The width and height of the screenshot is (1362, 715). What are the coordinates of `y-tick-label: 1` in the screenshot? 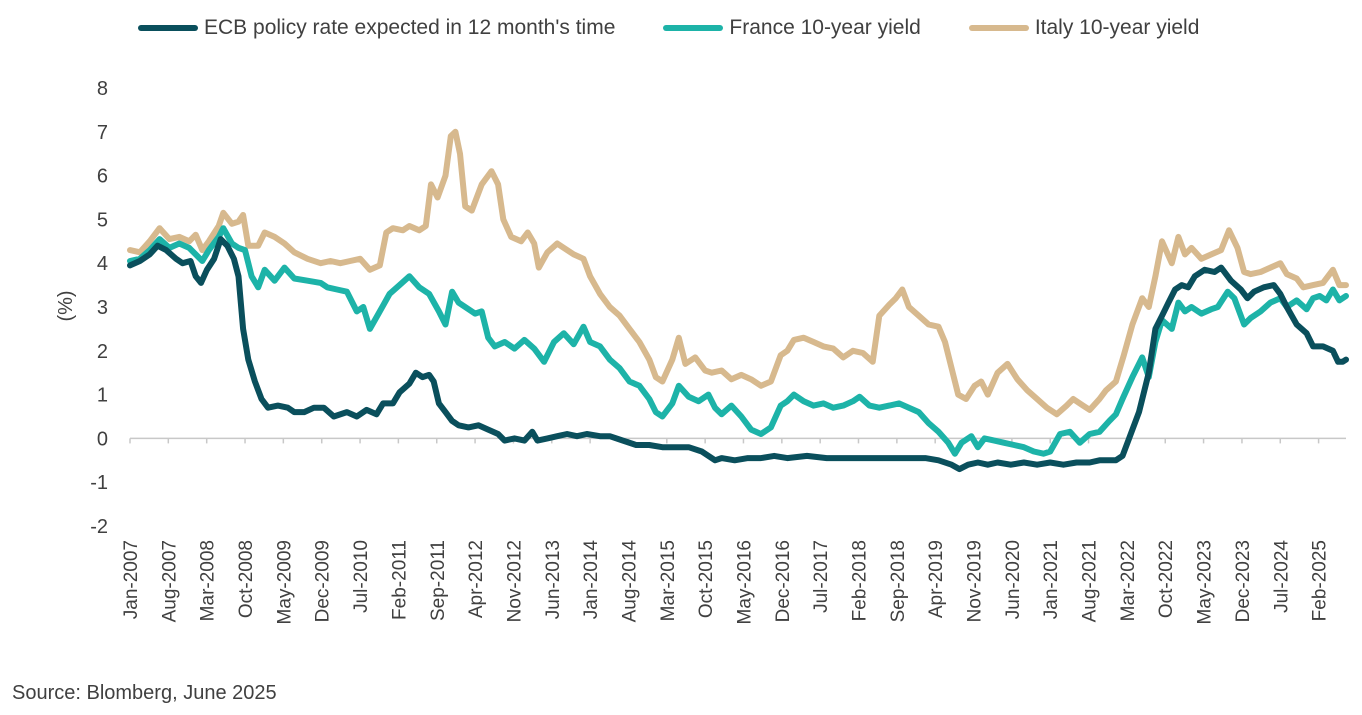 It's located at (102, 396).